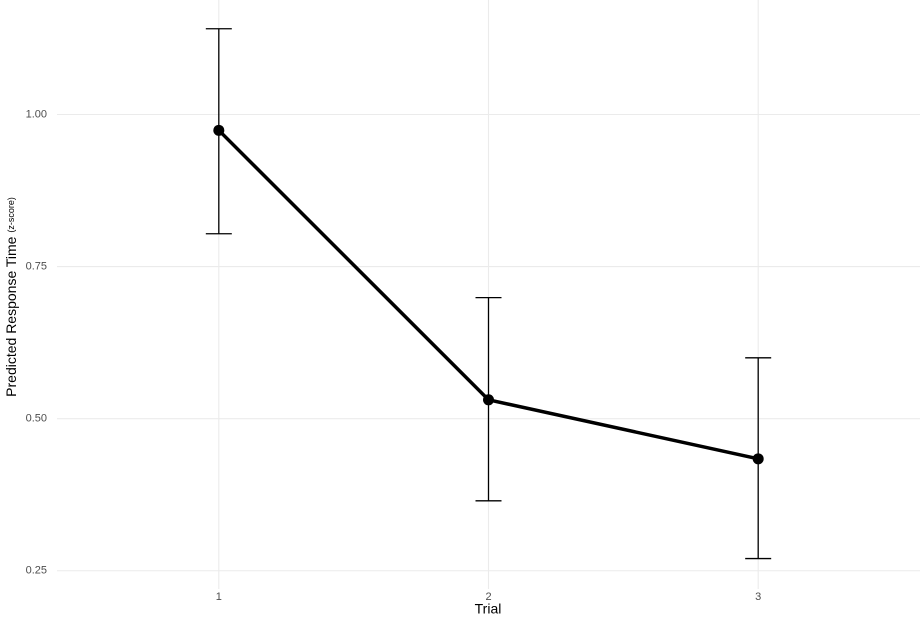 The image size is (921, 621). I want to click on x-axis-title: Trial, so click(488, 609).